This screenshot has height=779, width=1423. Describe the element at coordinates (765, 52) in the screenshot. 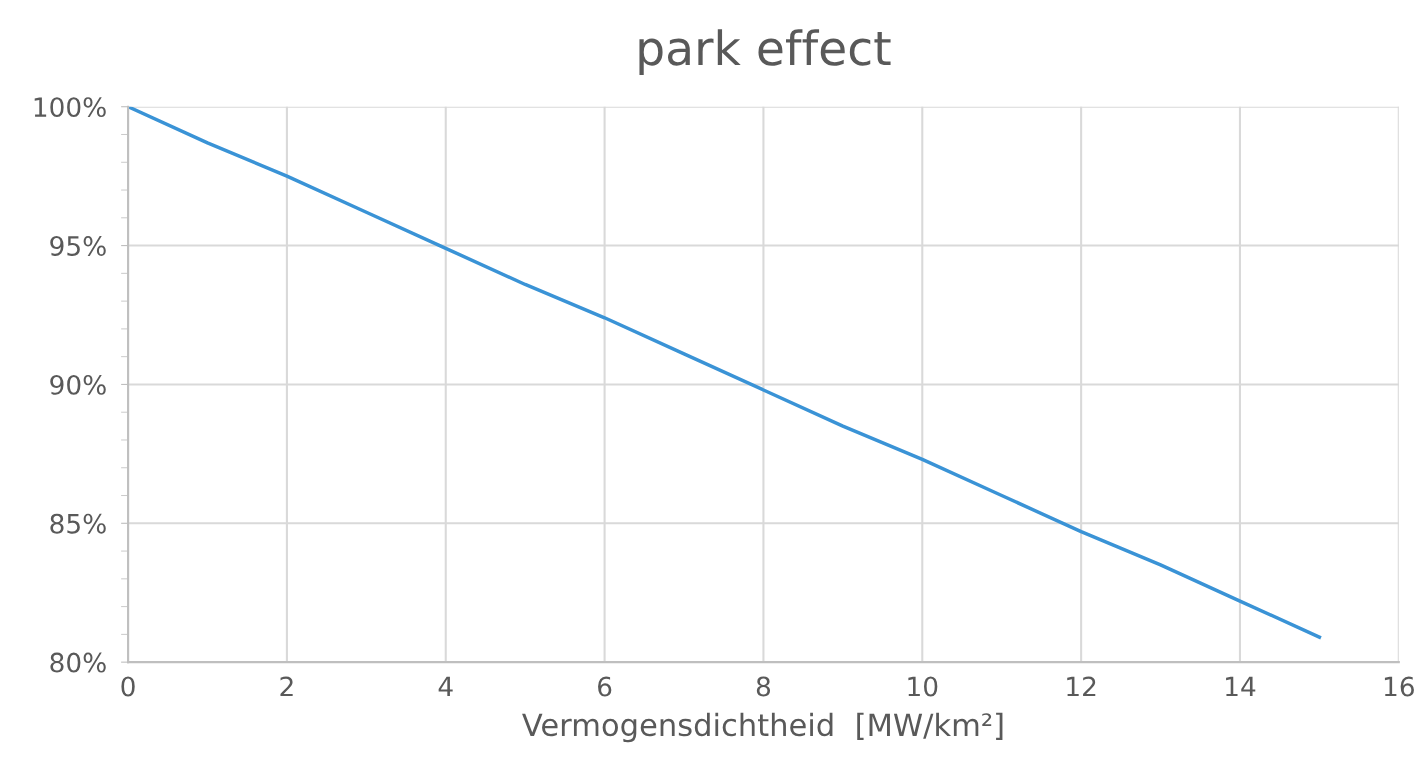

I see `chart-title: park effect` at that location.